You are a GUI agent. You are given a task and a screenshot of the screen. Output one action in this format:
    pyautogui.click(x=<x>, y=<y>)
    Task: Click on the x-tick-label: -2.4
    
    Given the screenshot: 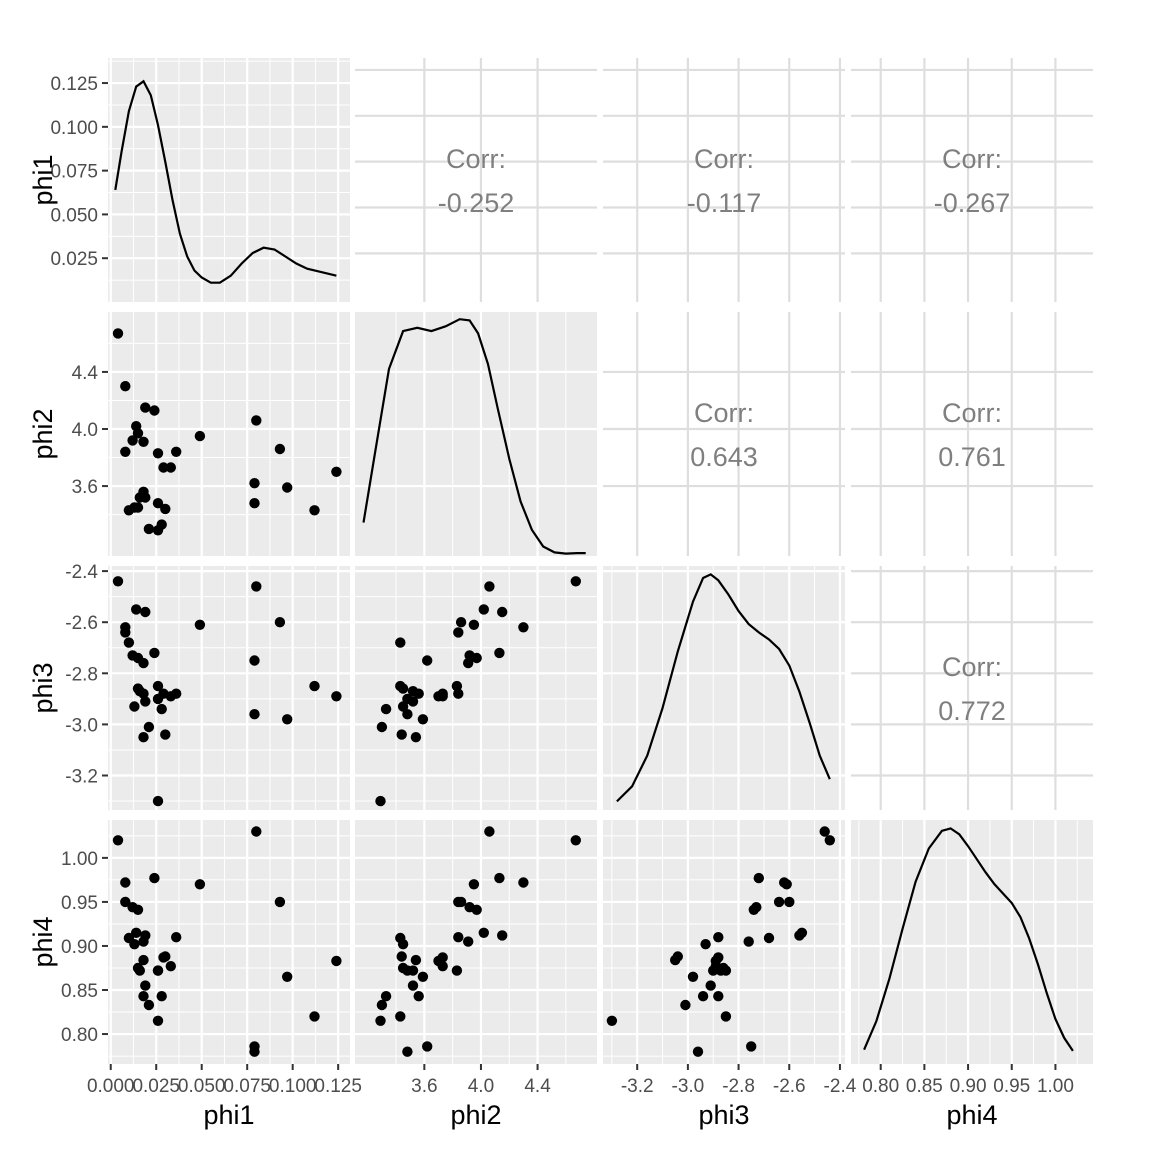 What is the action you would take?
    pyautogui.click(x=840, y=1086)
    